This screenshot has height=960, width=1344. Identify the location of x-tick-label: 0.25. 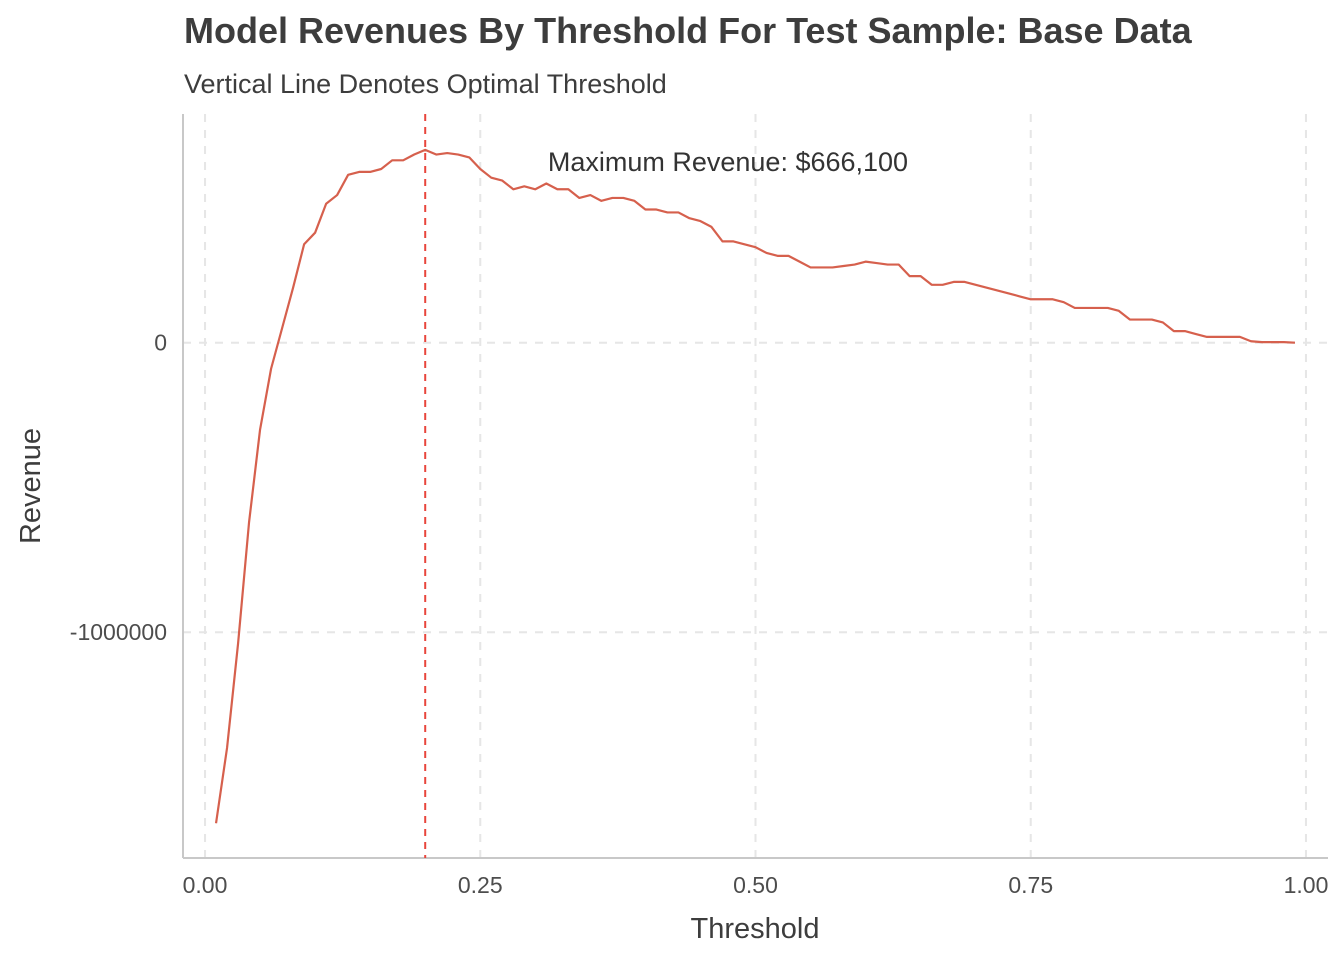
(480, 885).